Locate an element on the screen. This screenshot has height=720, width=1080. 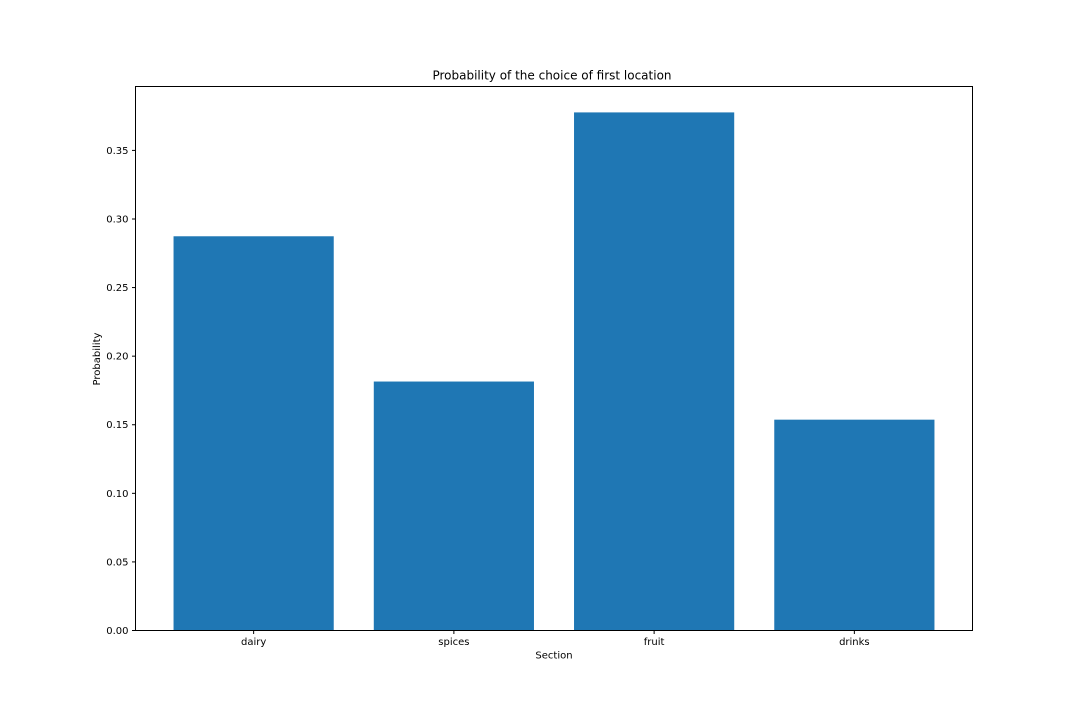
y-tick-label: 0.05 is located at coordinates (117, 562).